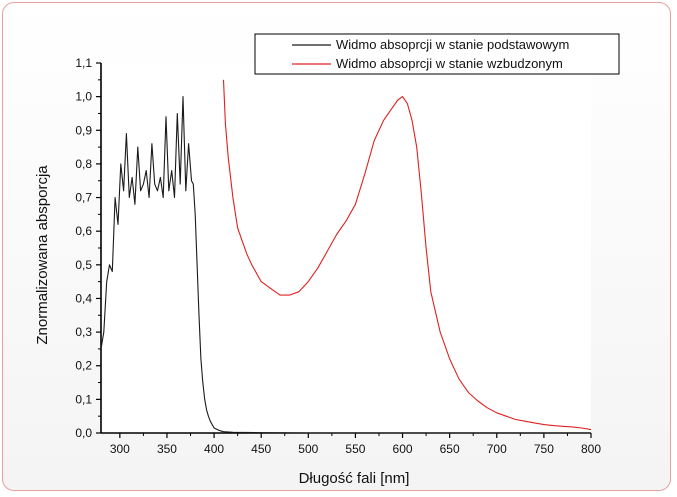 This screenshot has width=677, height=497. What do you see at coordinates (83, 231) in the screenshot?
I see `y-tick-label: 0,6` at bounding box center [83, 231].